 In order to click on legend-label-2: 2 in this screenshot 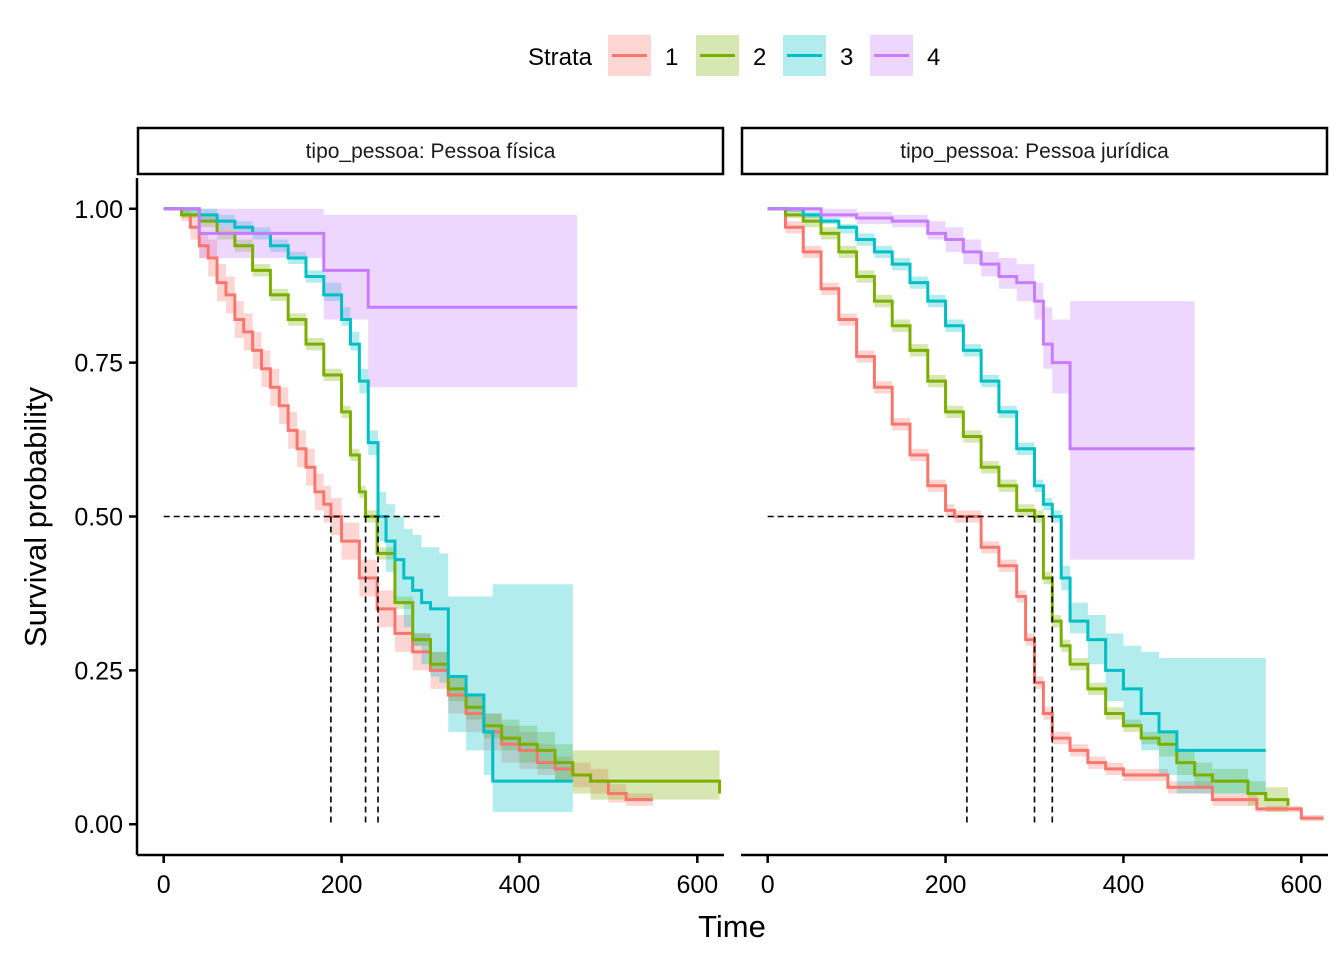, I will do `click(759, 57)`.